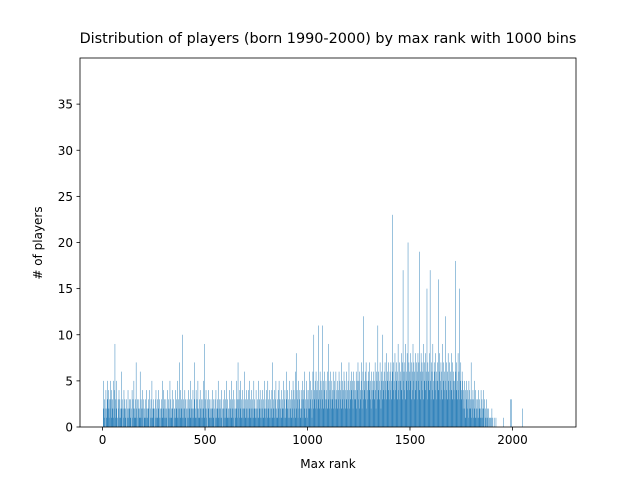 The image size is (640, 480). Describe the element at coordinates (69, 428) in the screenshot. I see `y-tick-label: 0` at that location.